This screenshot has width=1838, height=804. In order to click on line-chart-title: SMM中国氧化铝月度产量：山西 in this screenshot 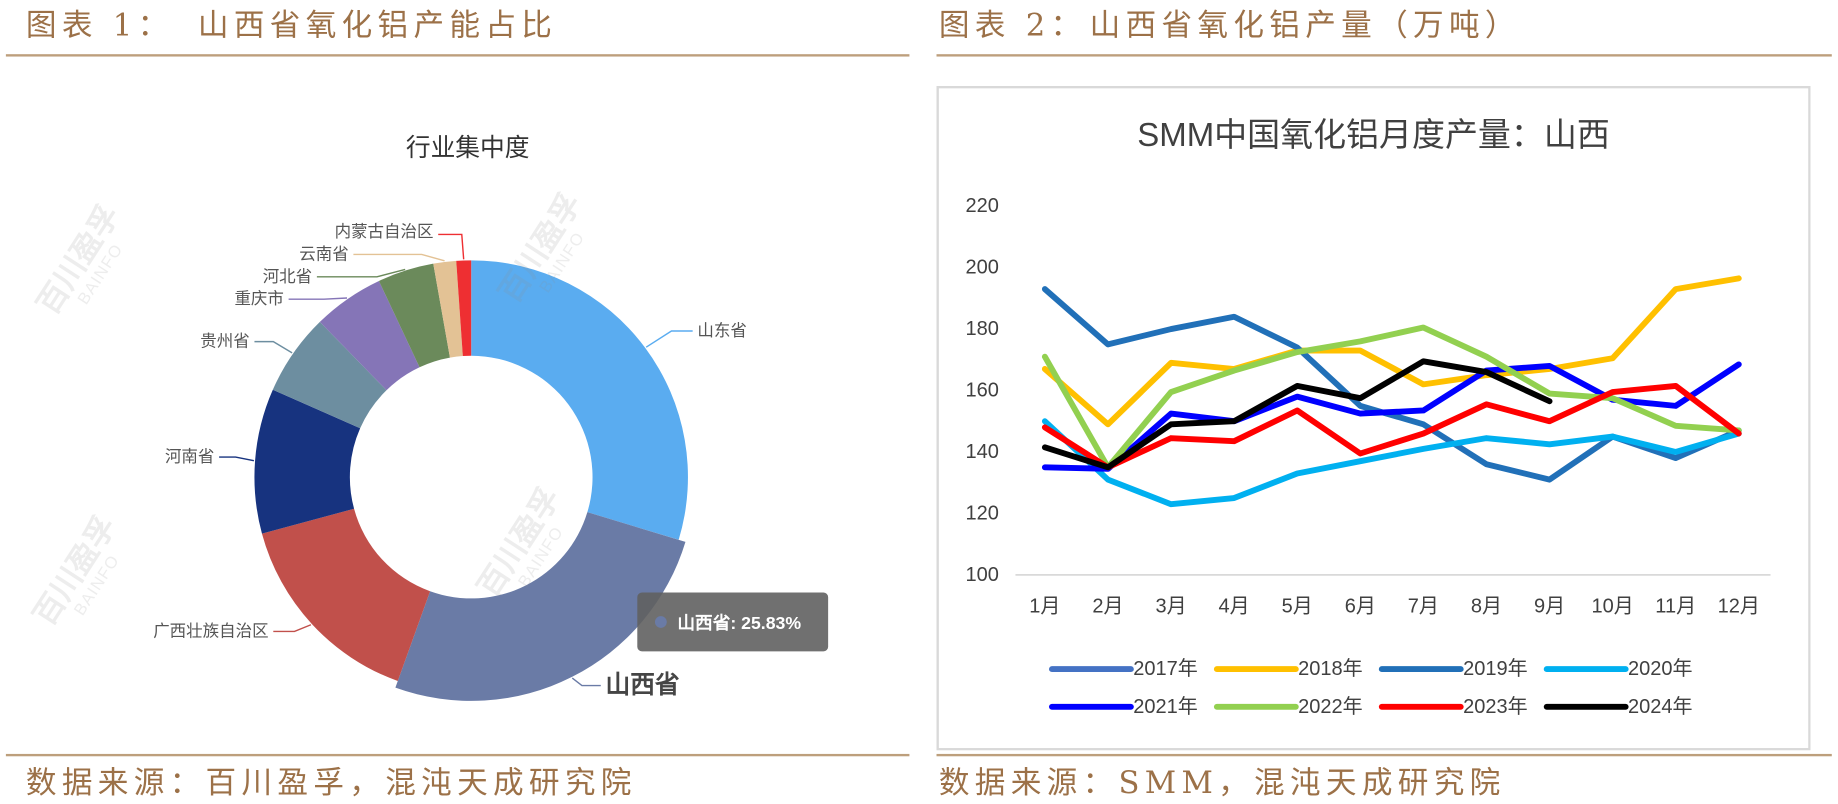, I will do `click(1373, 134)`.